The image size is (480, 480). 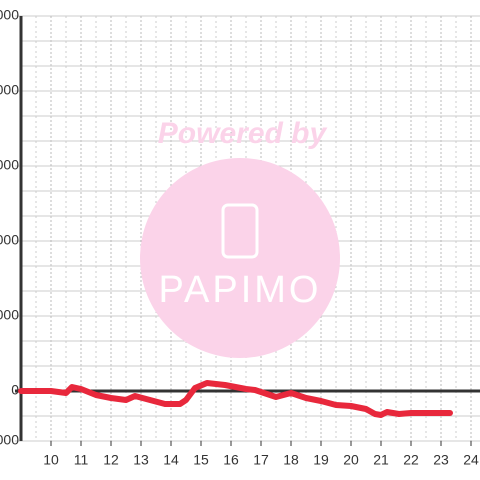 What do you see at coordinates (9, 315) in the screenshot?
I see `y-tick-label: 30,000` at bounding box center [9, 315].